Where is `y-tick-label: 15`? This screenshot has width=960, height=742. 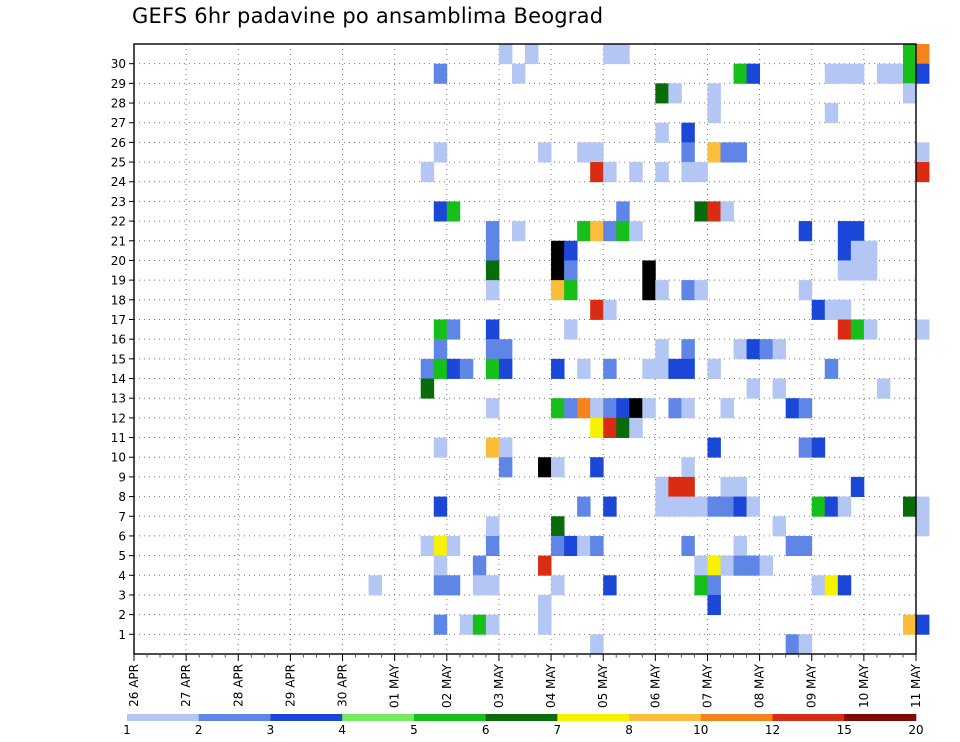
y-tick-label: 15 is located at coordinates (118, 359).